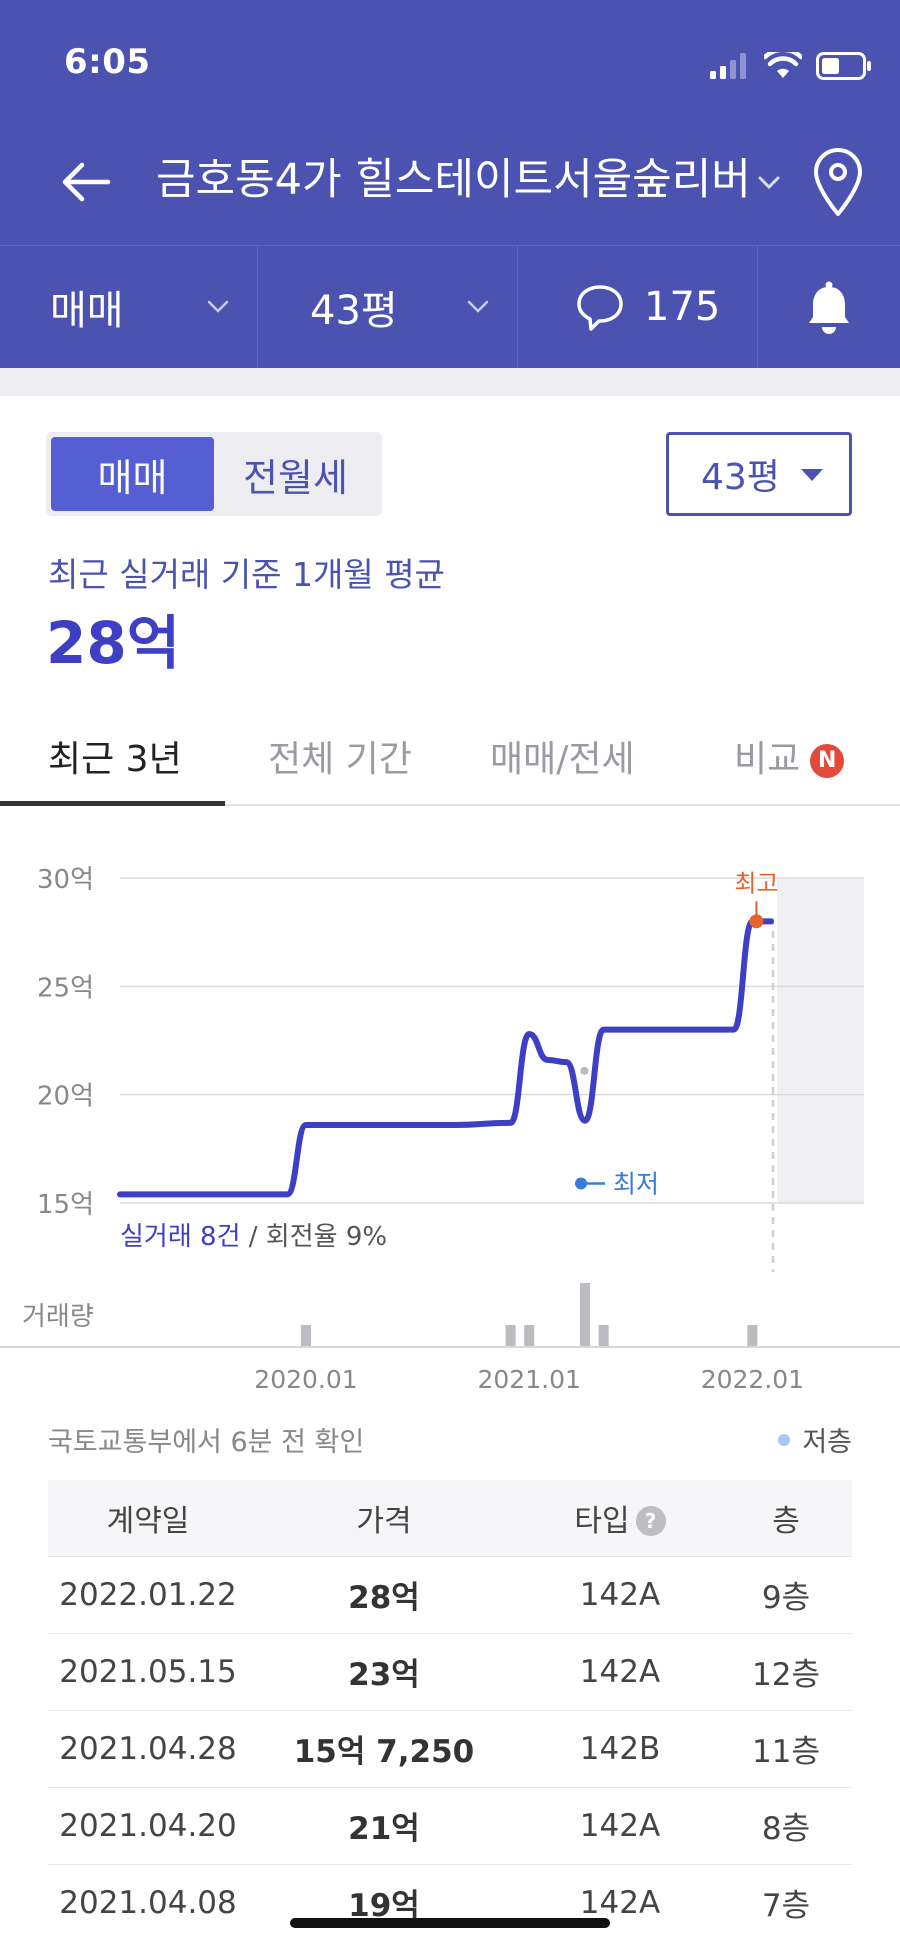 The height and width of the screenshot is (1948, 900). I want to click on cell-date: 2022.01.22, so click(148, 1594).